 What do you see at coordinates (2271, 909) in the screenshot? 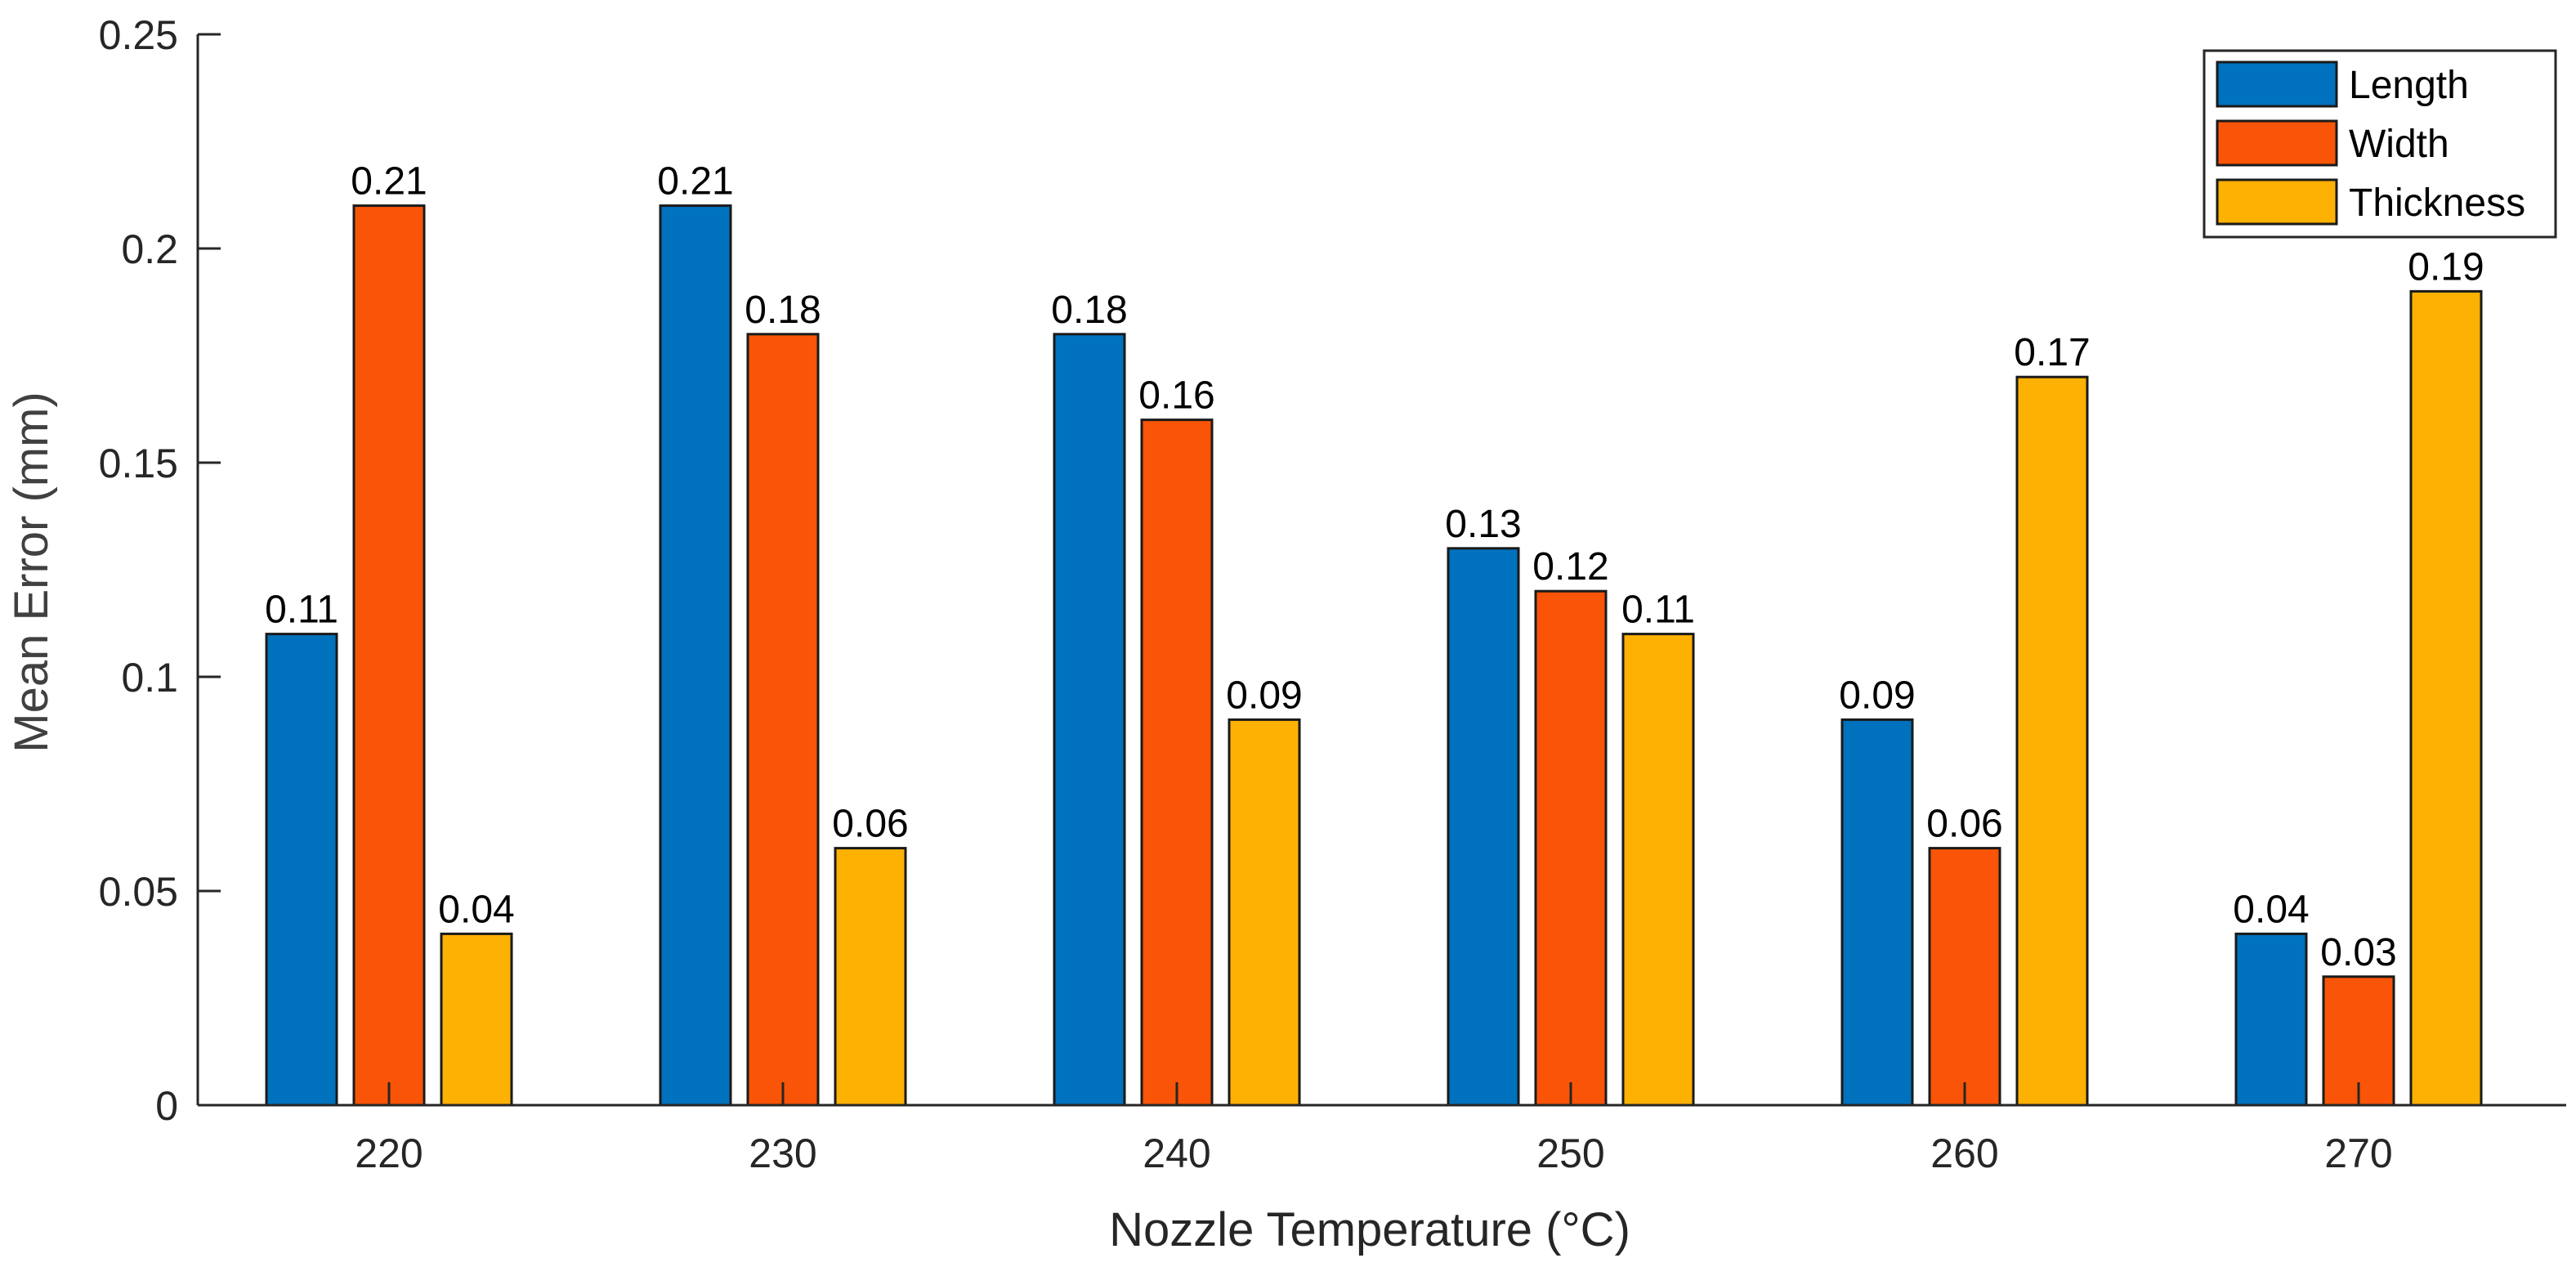
I see `value-label-length-270: 0.04` at bounding box center [2271, 909].